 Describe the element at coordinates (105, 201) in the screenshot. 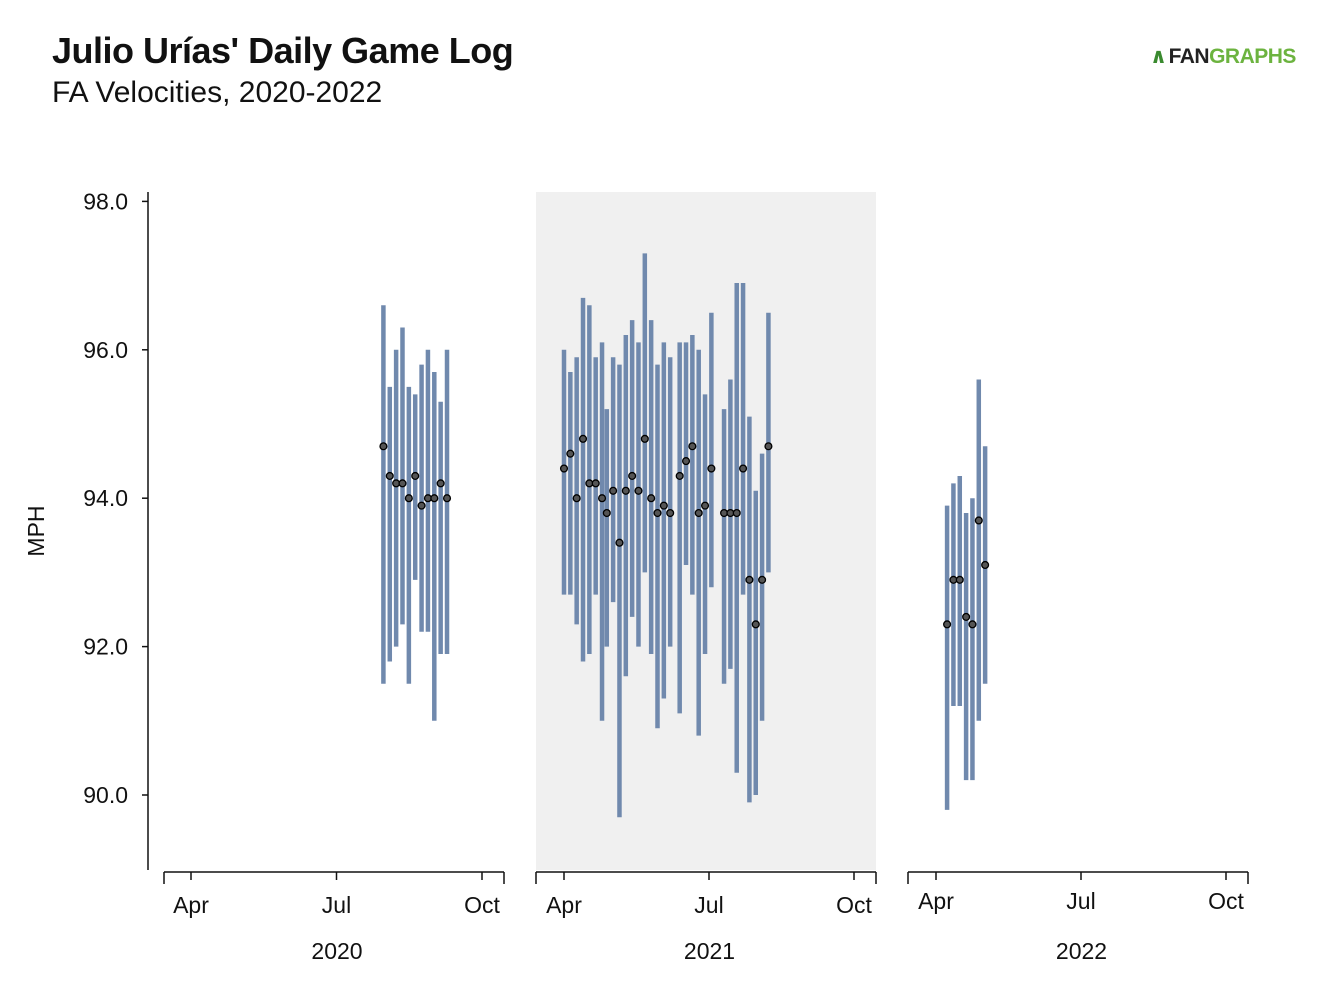

I see `y-tick-label-0: 98.0` at that location.